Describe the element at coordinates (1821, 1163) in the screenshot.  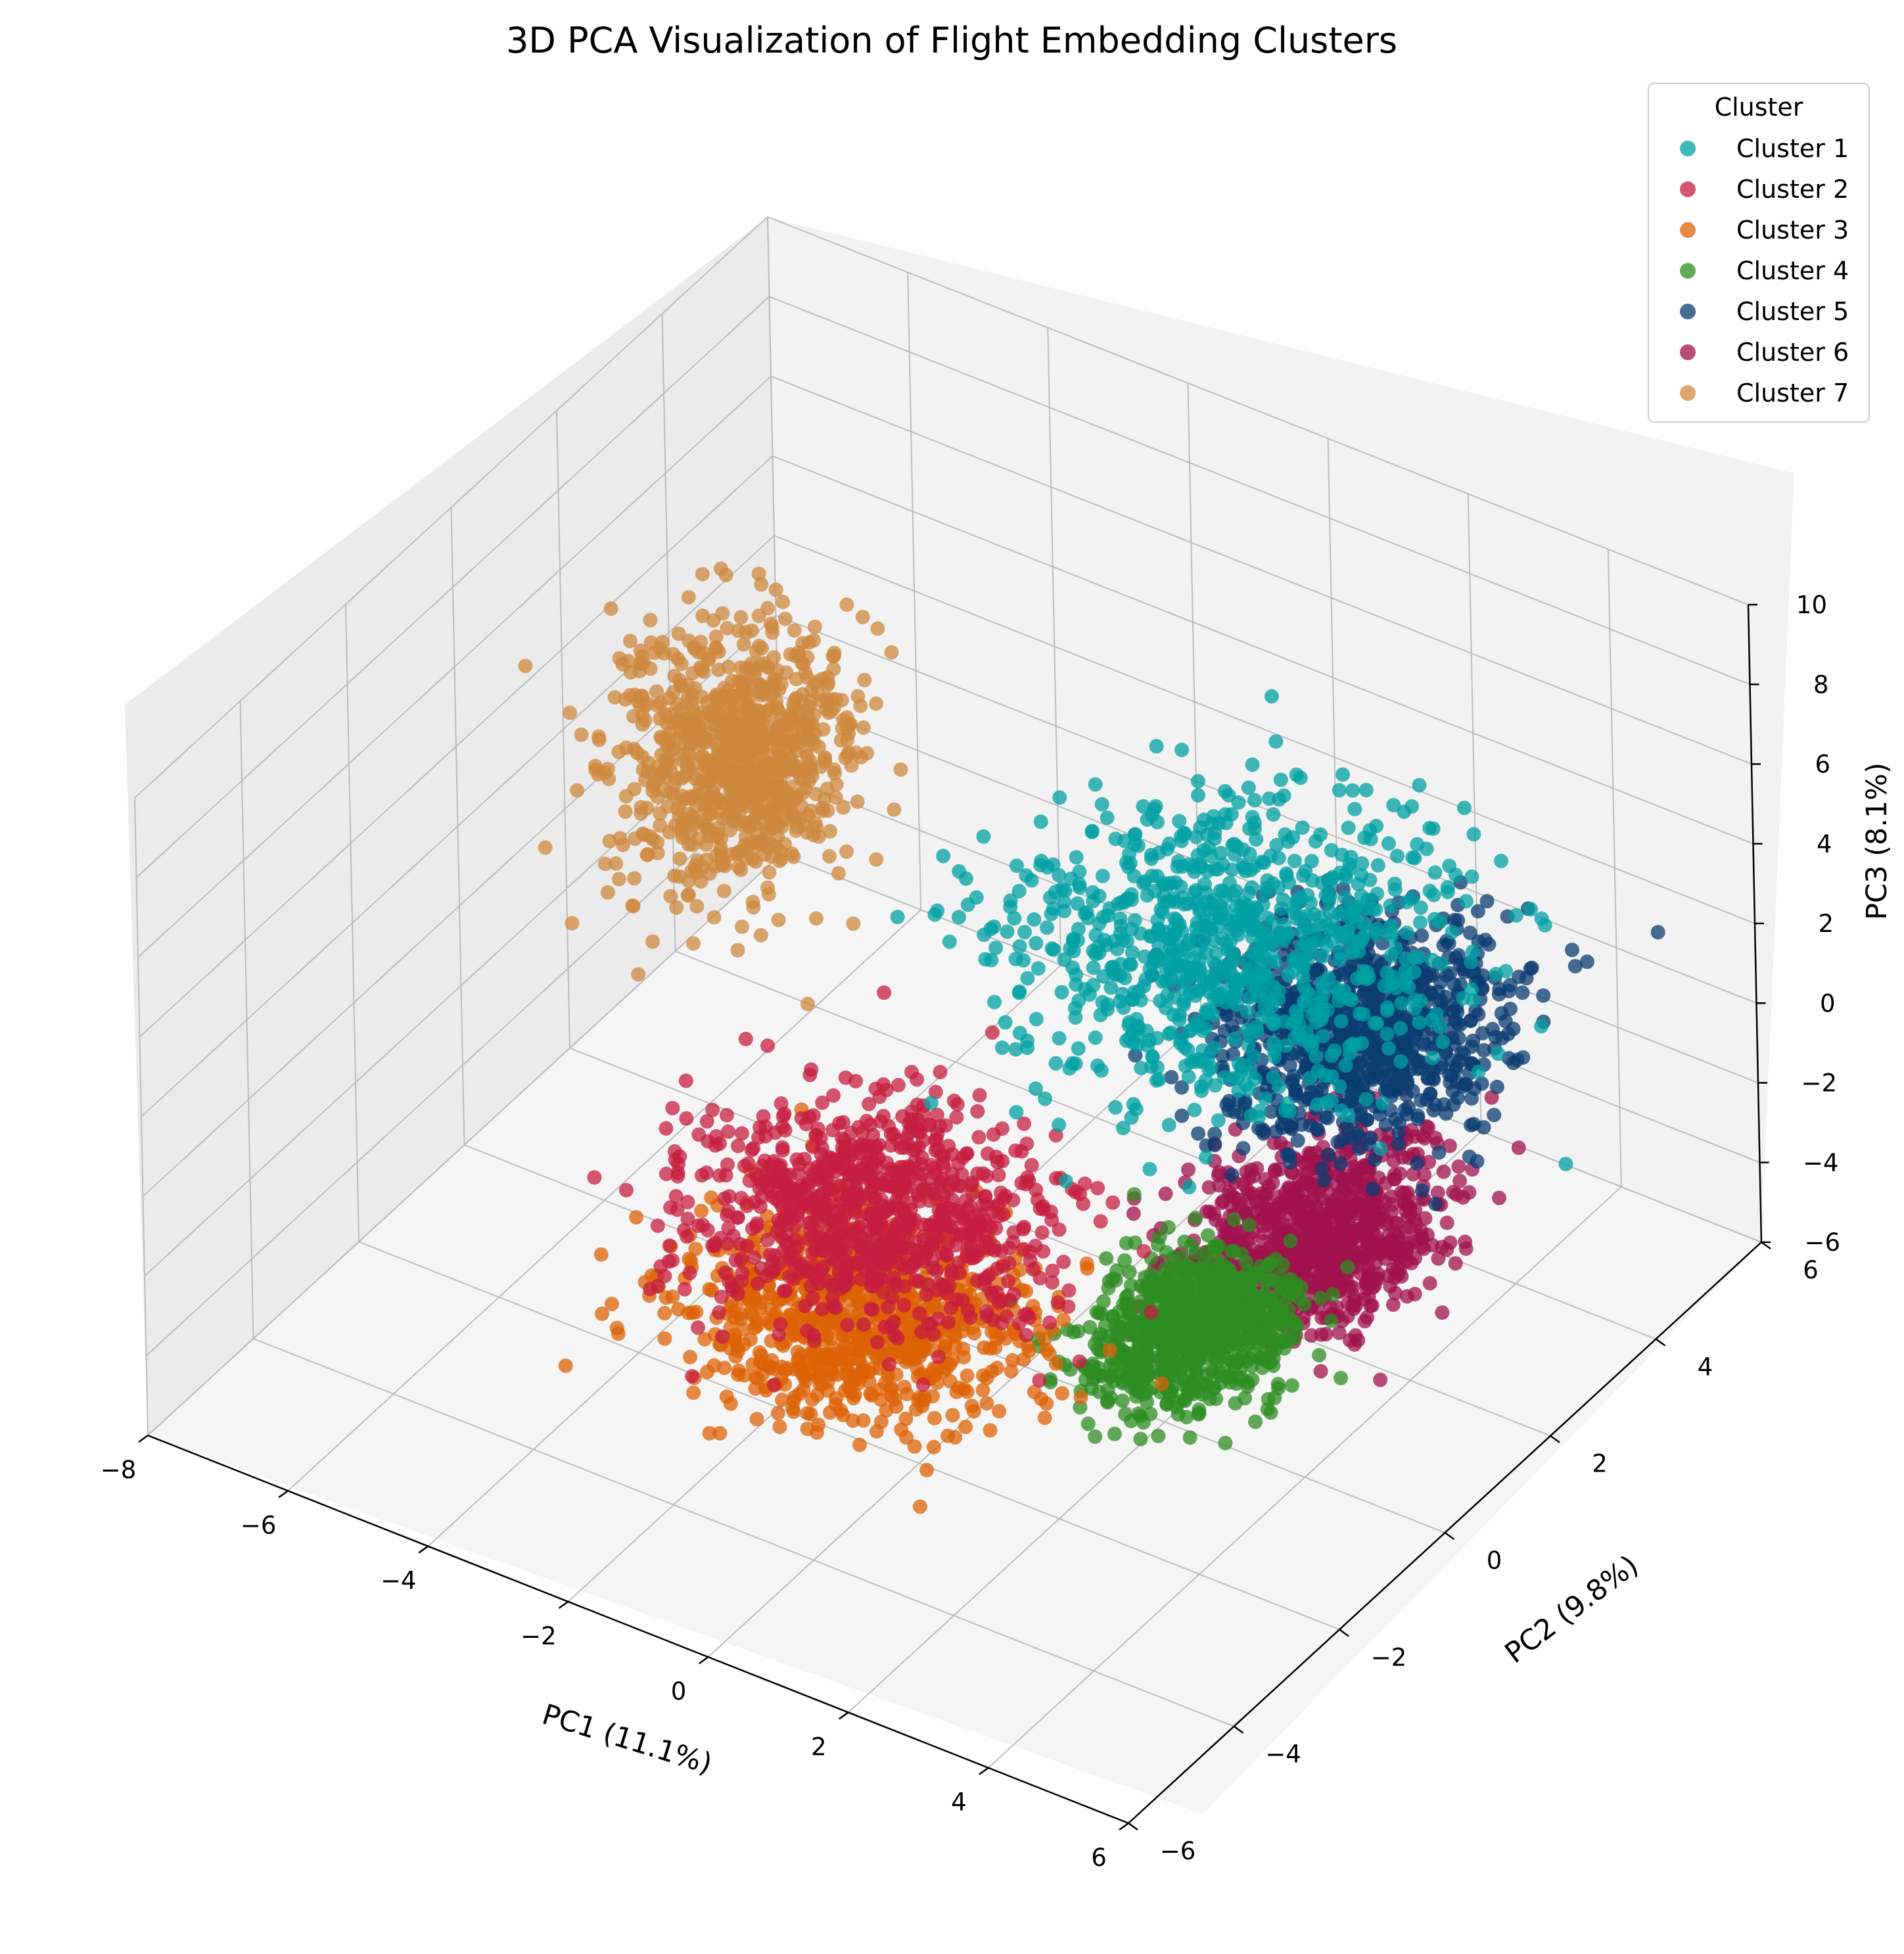
I see `z-tick-label: −4` at that location.